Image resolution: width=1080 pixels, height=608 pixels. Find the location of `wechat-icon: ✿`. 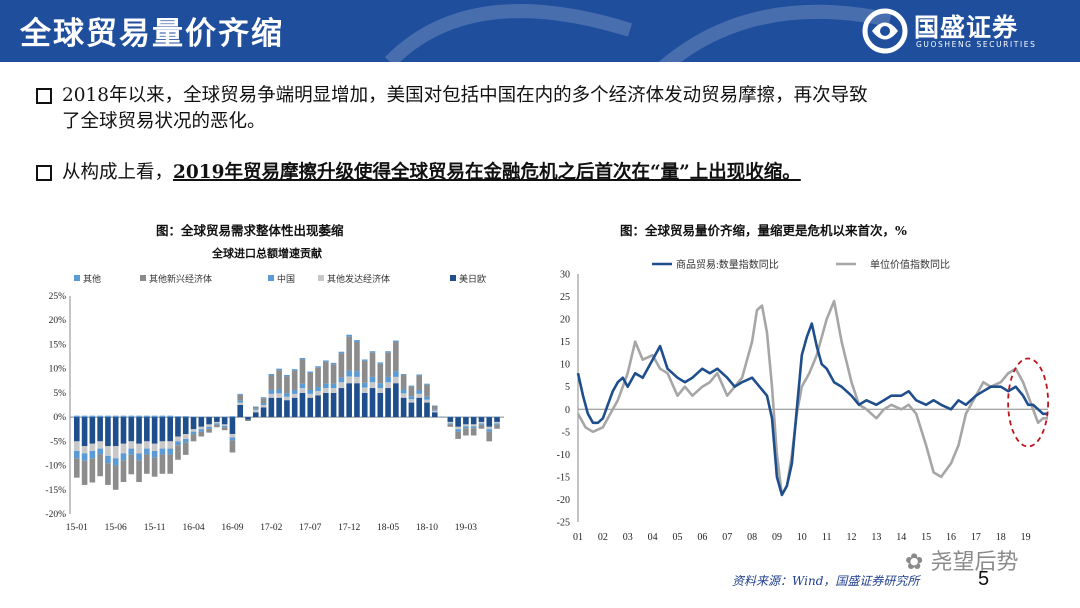

wechat-icon: ✿ is located at coordinates (914, 562).